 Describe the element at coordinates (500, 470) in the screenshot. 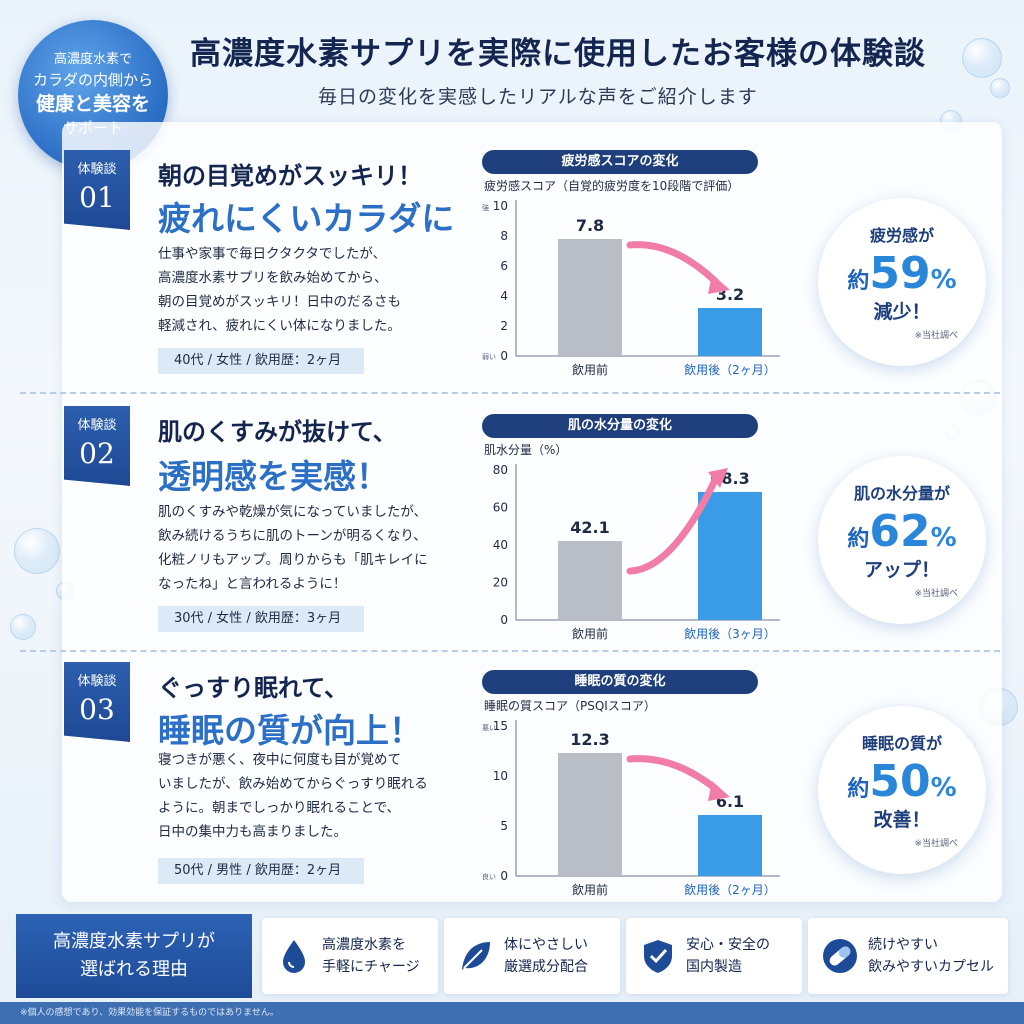

I see `chart-y-tick-label: 80` at that location.